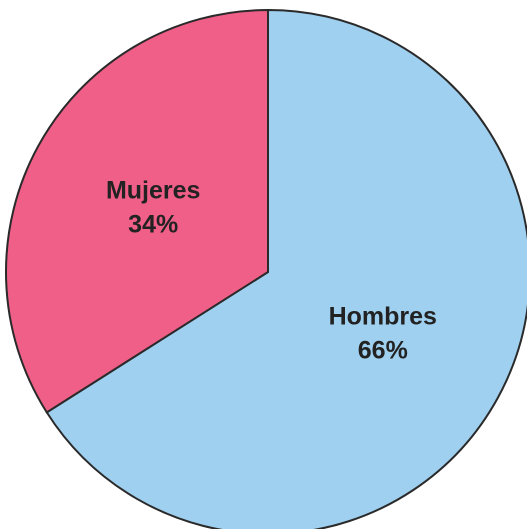  Describe the element at coordinates (153, 224) in the screenshot. I see `value-label: 34%` at that location.